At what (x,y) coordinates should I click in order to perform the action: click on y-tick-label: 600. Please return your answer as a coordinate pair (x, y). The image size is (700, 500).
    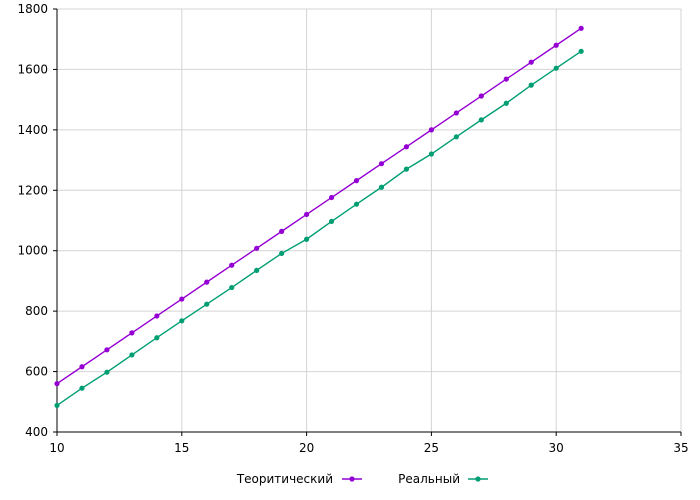
    Looking at the image, I should click on (36, 372).